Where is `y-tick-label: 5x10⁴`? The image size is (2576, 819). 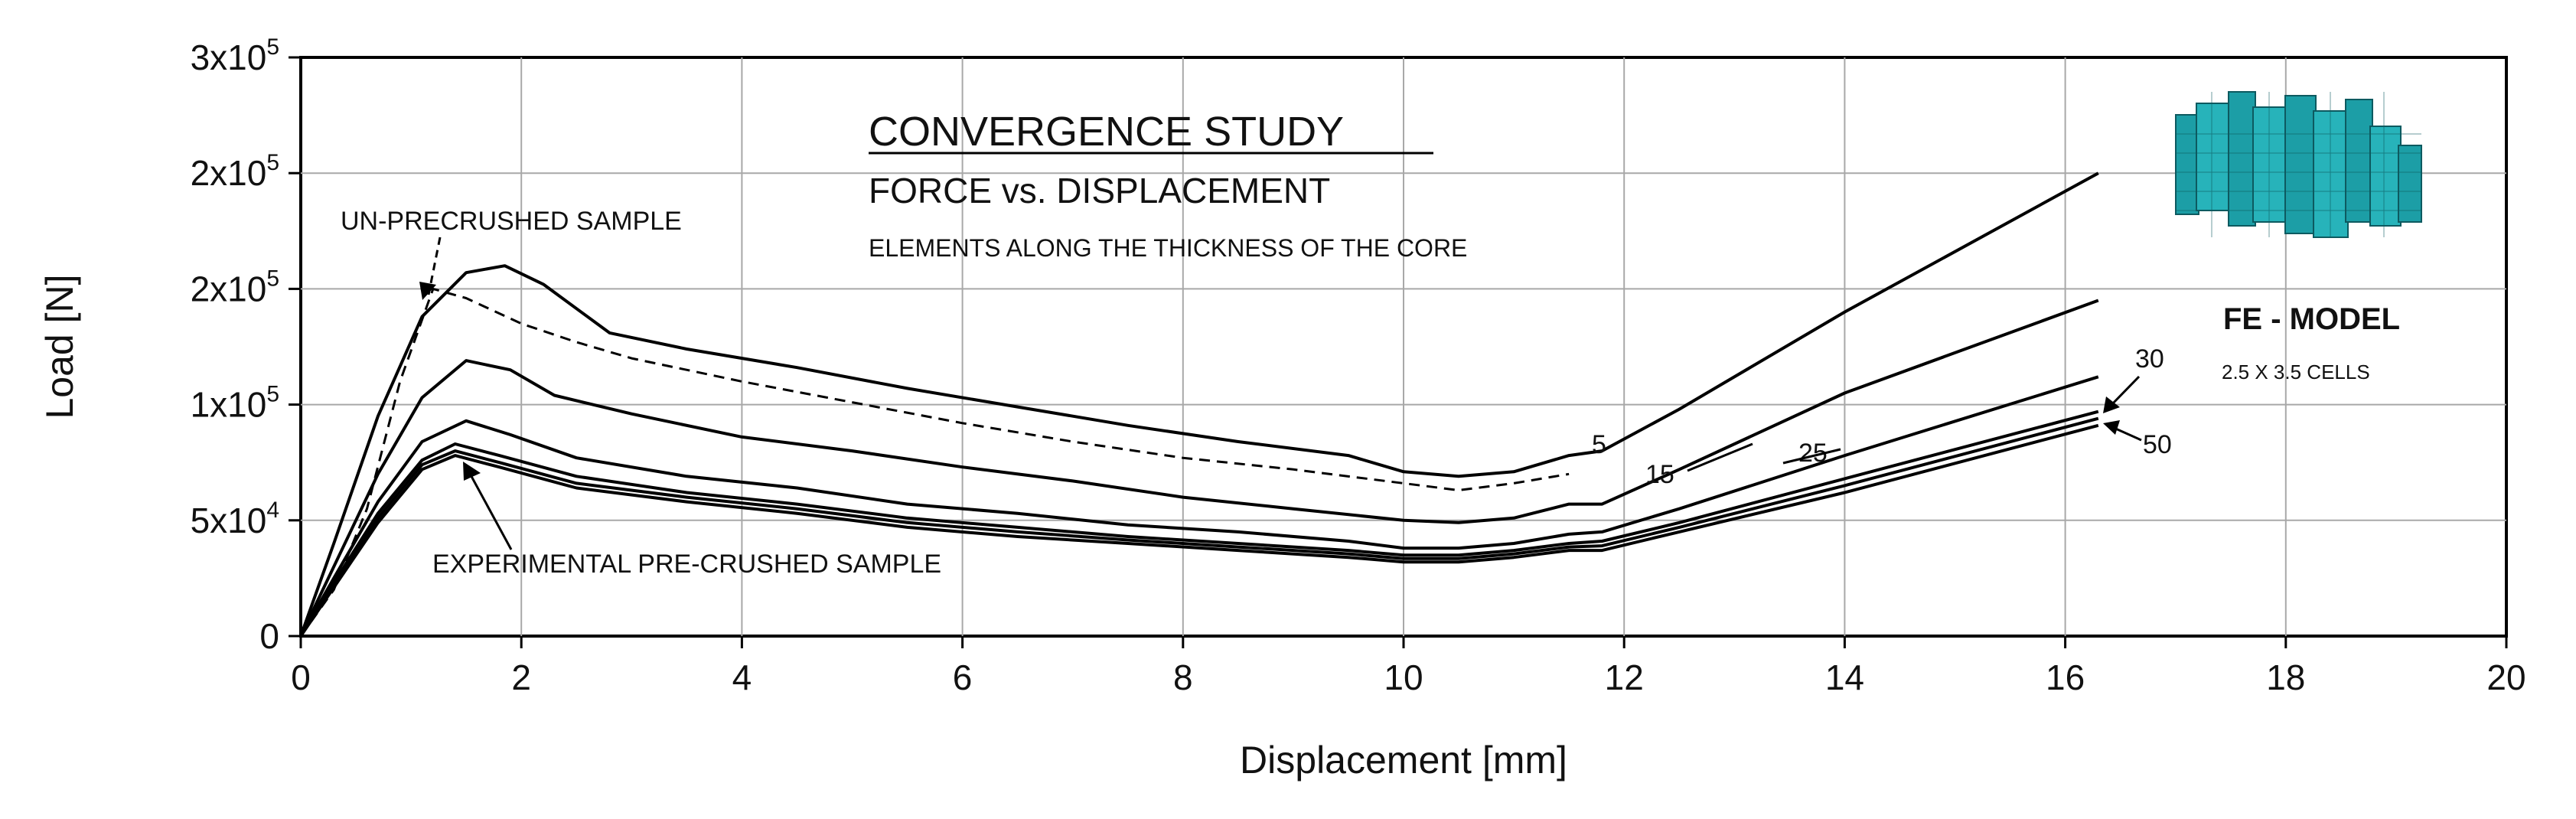 y-tick-label: 5x10⁴ is located at coordinates (235, 519).